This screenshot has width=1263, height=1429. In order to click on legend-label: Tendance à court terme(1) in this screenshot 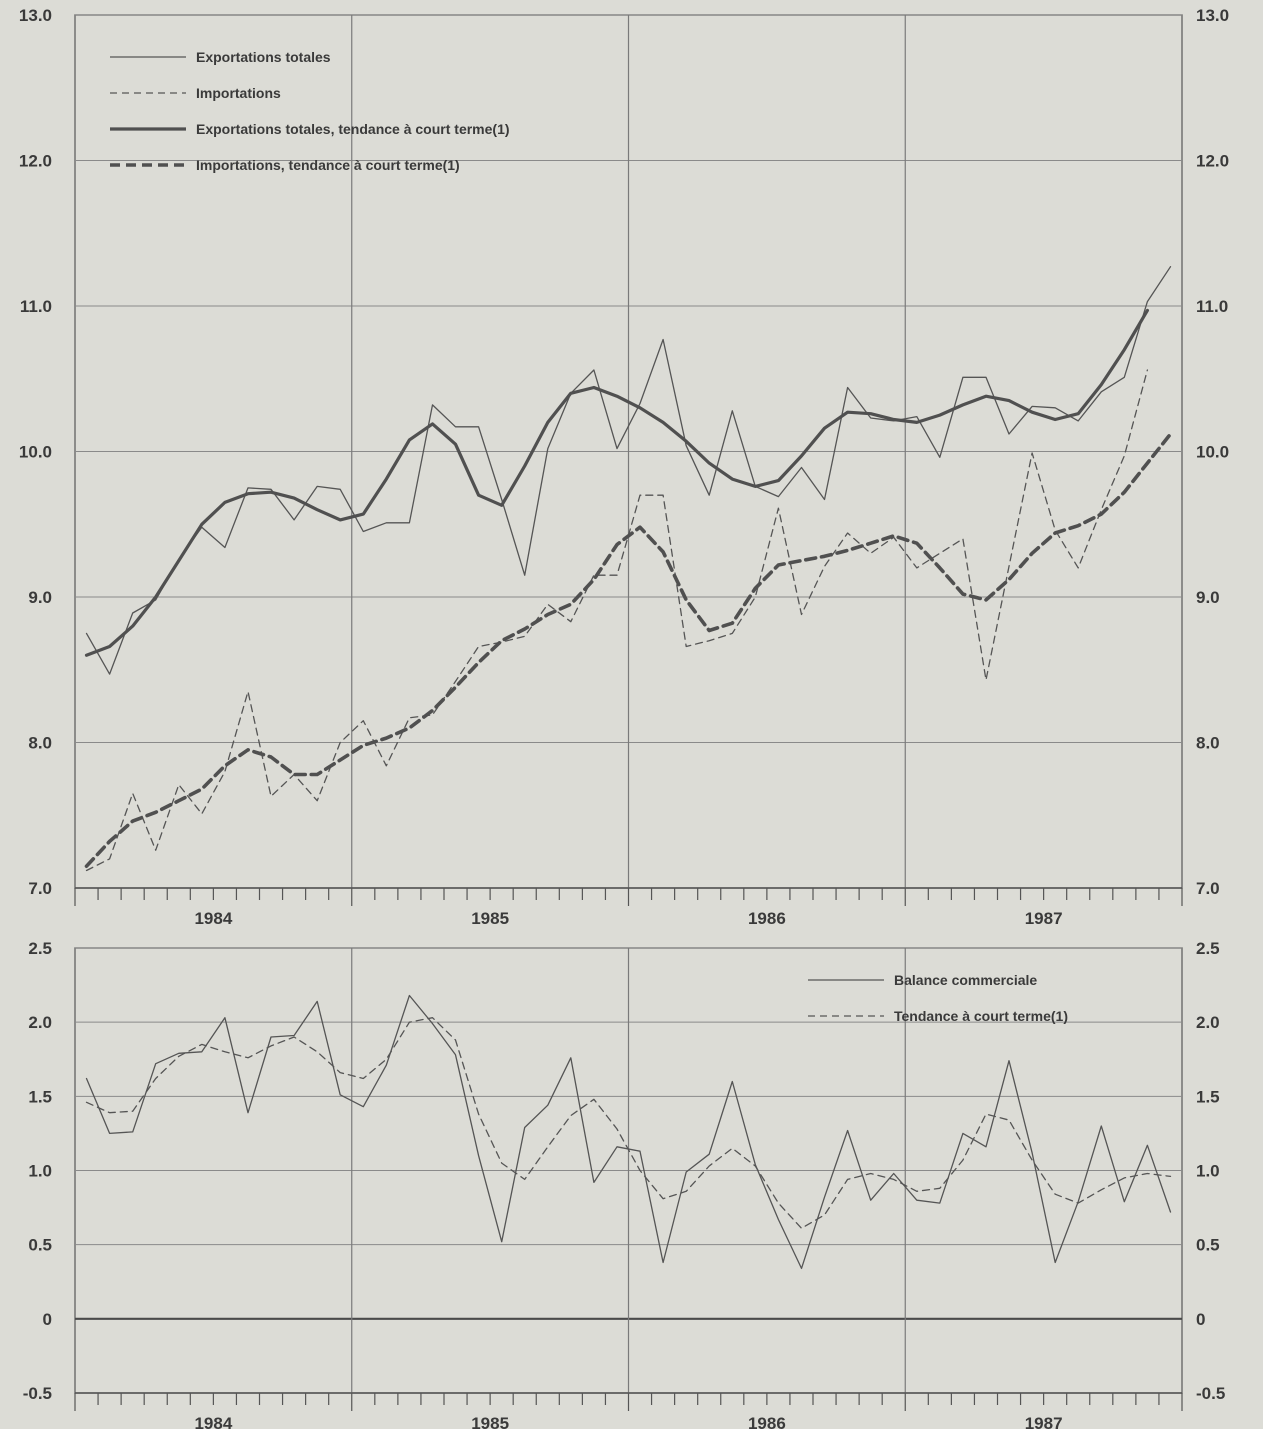, I will do `click(981, 1016)`.